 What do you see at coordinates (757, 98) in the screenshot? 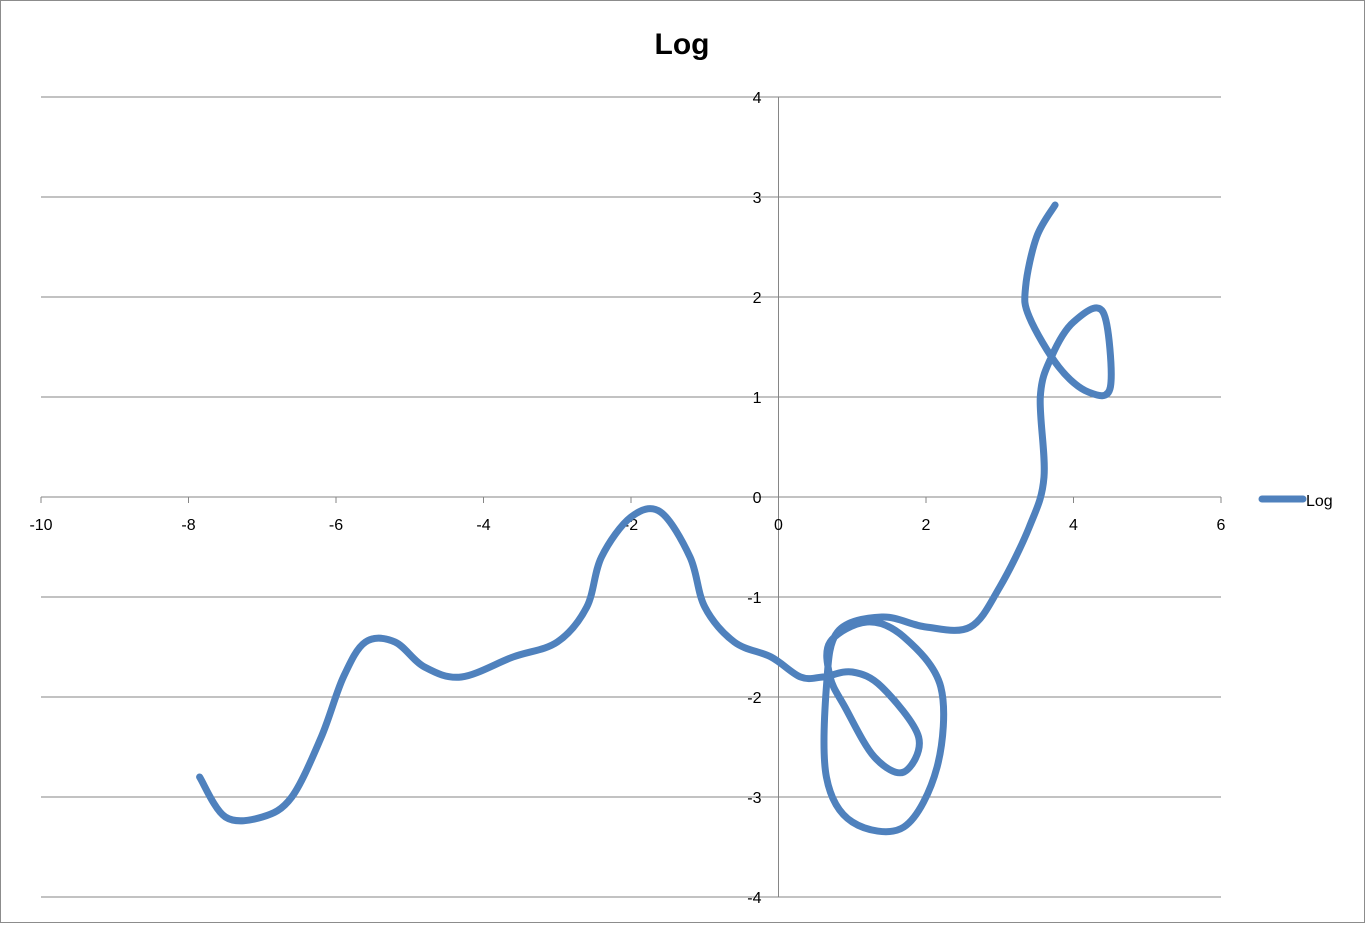
I see `y-tick-label: 4` at bounding box center [757, 98].